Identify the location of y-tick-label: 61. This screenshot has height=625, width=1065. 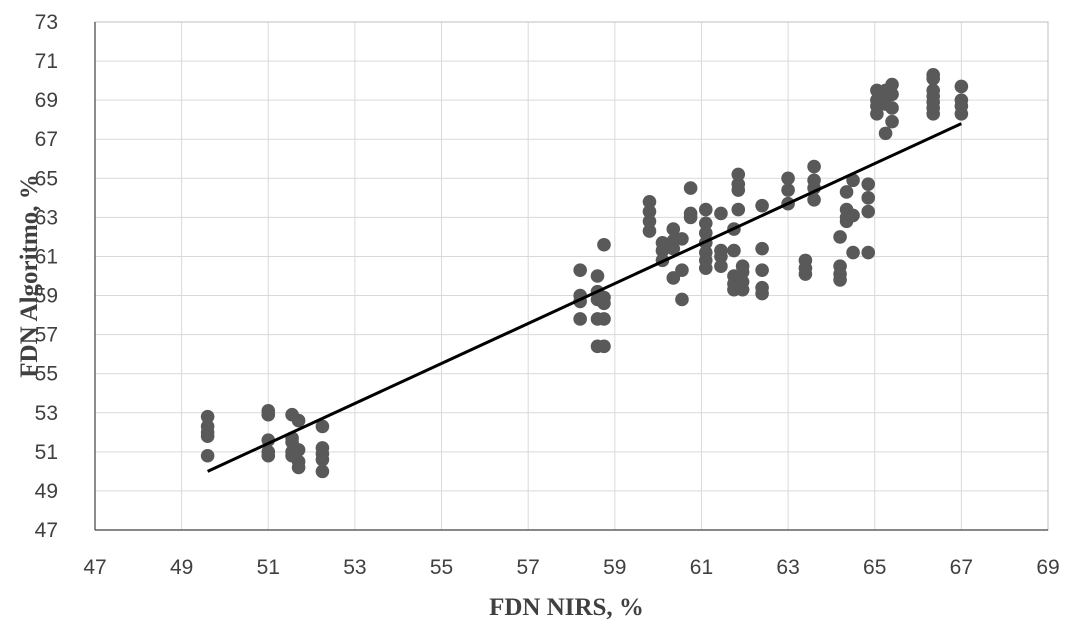
(46, 256).